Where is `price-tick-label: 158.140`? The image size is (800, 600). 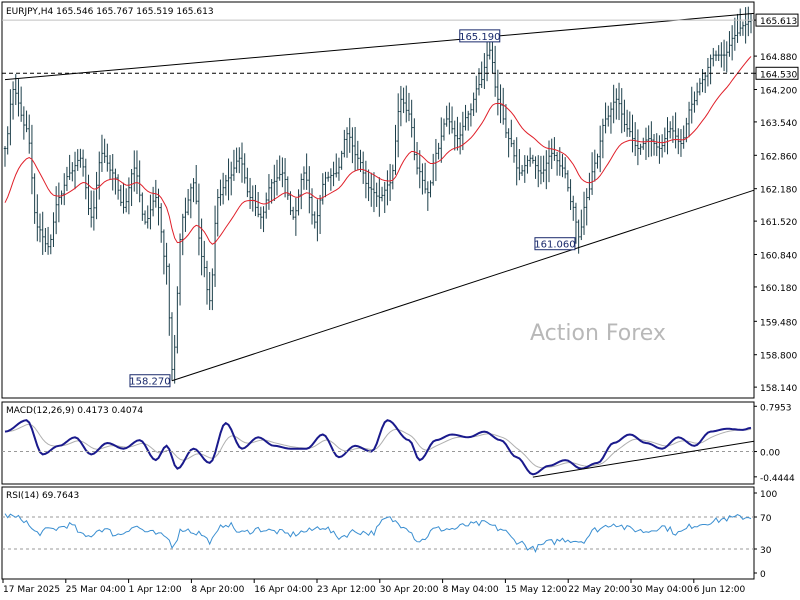
price-tick-label: 158.140 is located at coordinates (778, 389).